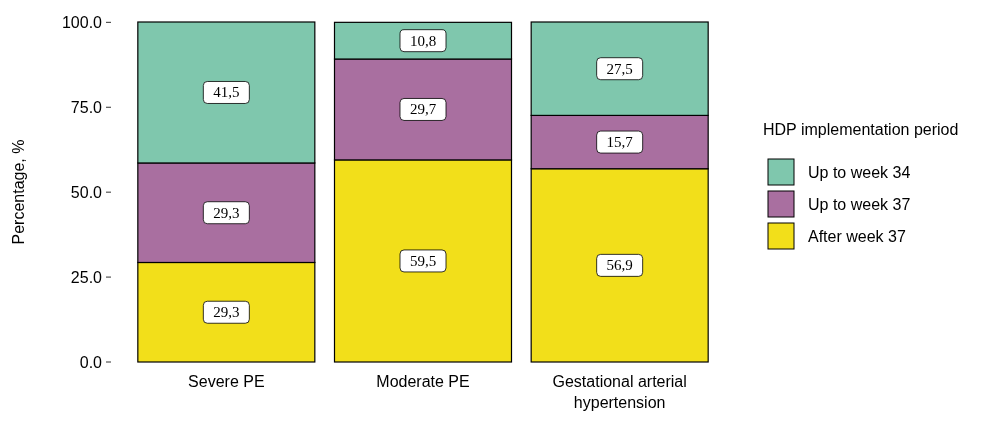 This screenshot has width=1003, height=422. What do you see at coordinates (619, 392) in the screenshot?
I see `x-tick-label: Gestational arterial hypertension` at bounding box center [619, 392].